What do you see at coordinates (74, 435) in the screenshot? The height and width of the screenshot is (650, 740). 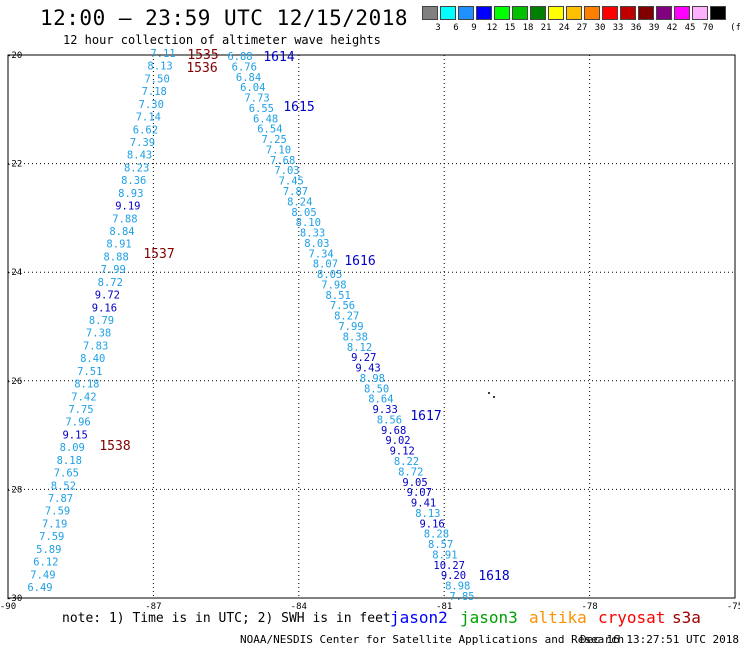 I see `track1-swh-value: 9.15` at bounding box center [74, 435].